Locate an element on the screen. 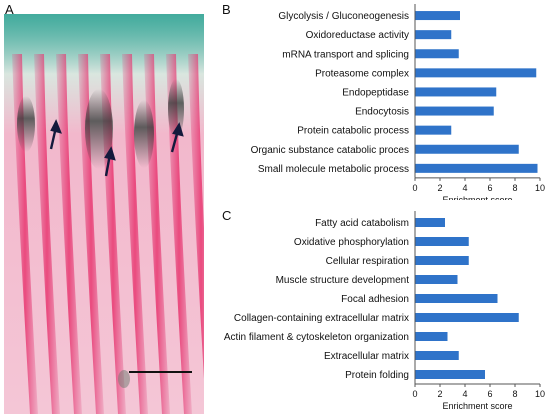 The height and width of the screenshot is (416, 550). category-label: Oxidative phosphorylation is located at coordinates (351, 242).